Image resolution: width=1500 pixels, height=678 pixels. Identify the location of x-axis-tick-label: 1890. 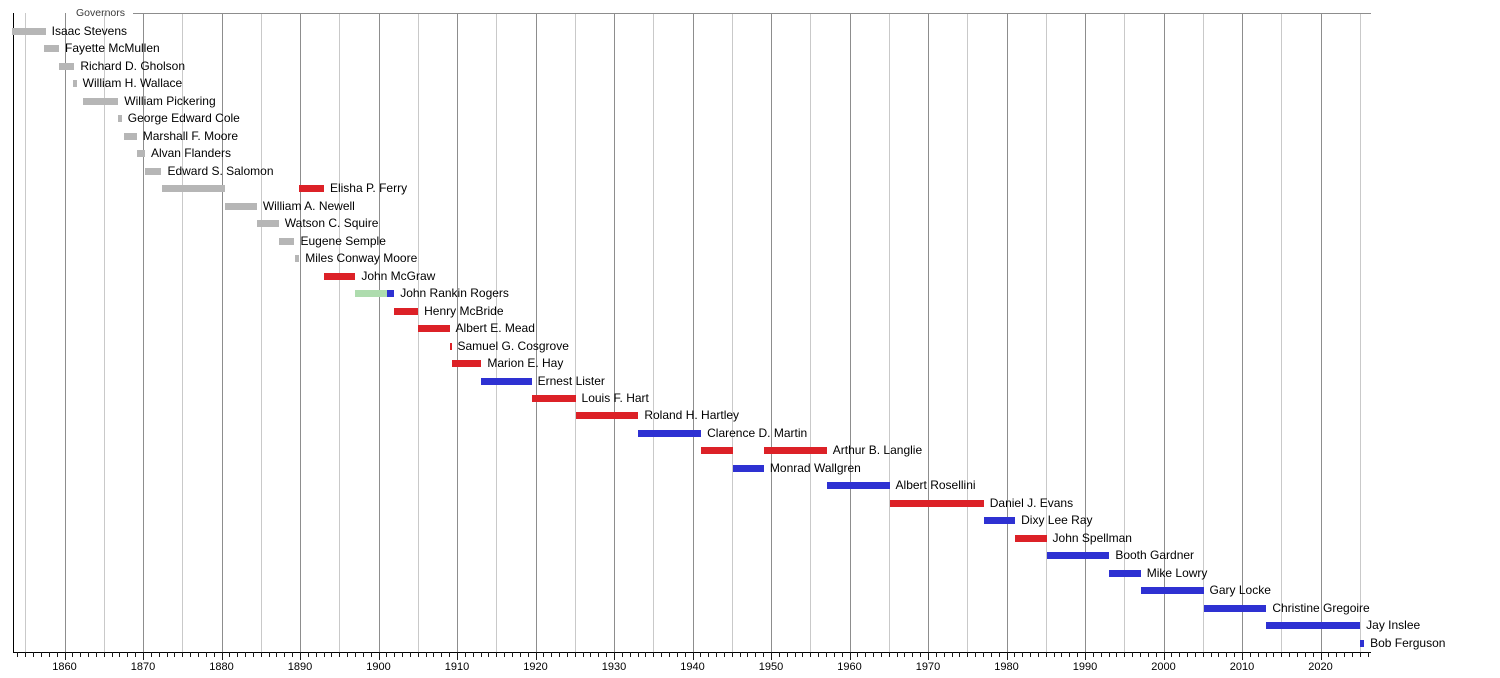
(300, 667).